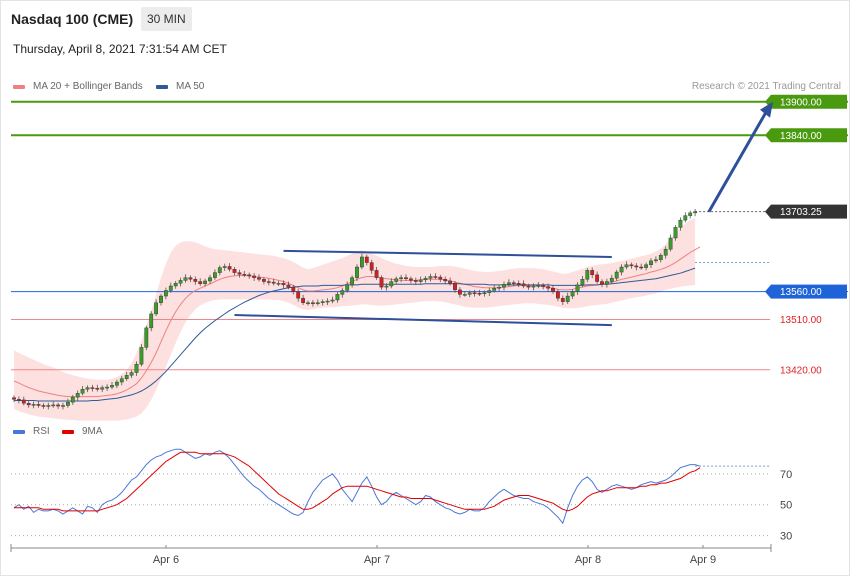 The image size is (850, 576). I want to click on resistance-tag-13840.00, so click(809, 135).